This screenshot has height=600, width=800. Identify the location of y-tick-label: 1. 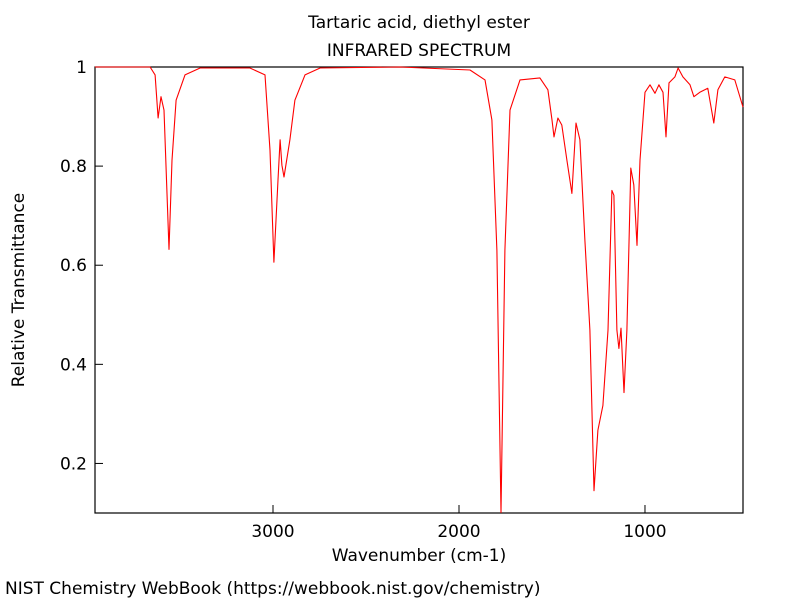
(81, 68).